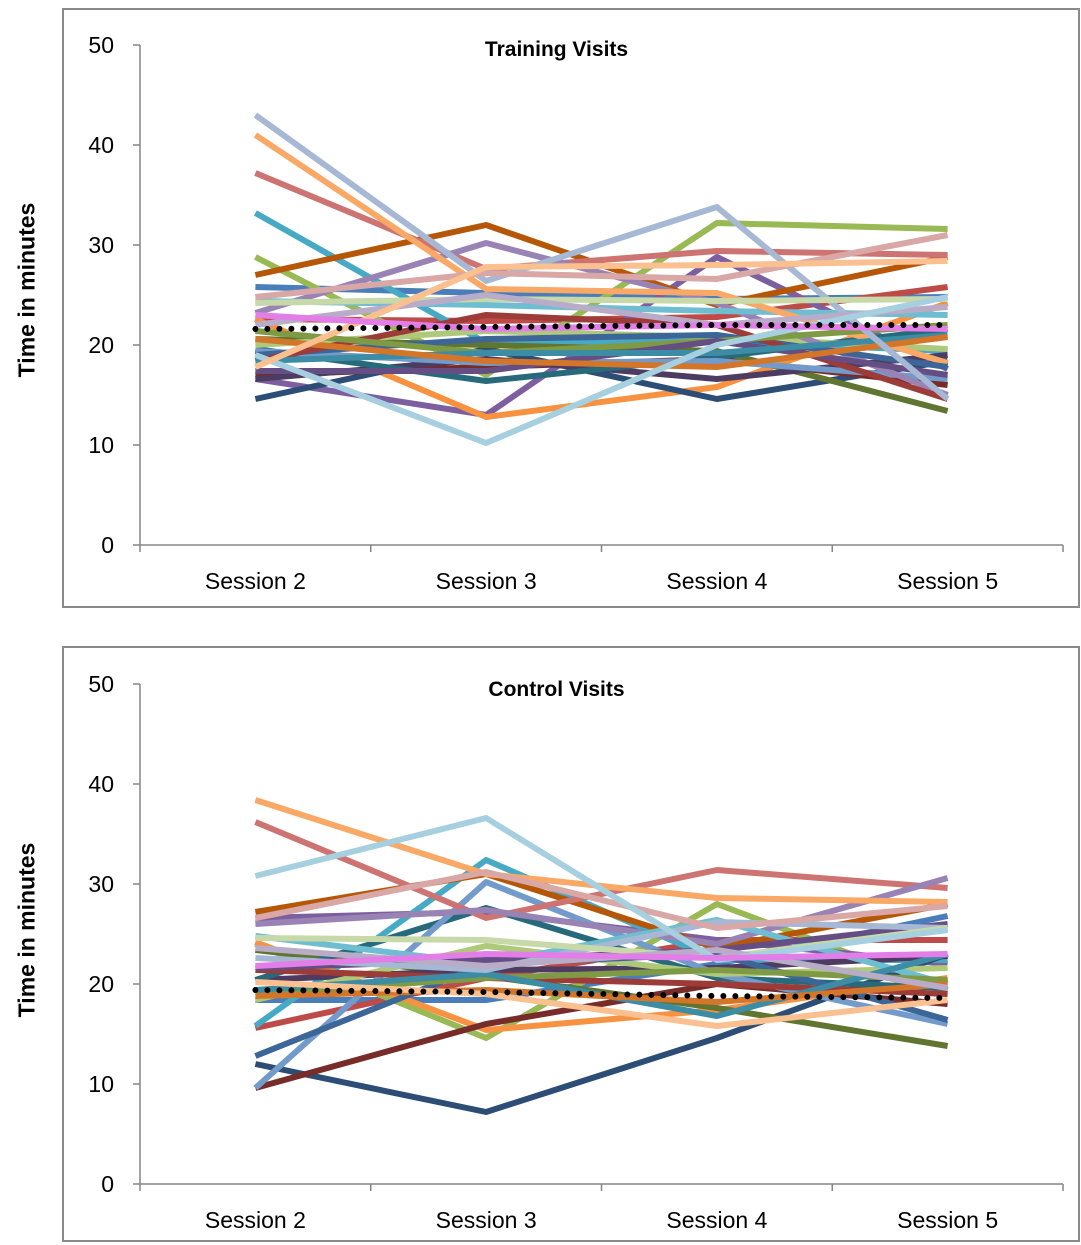 This screenshot has height=1245, width=1081. What do you see at coordinates (101, 445) in the screenshot?
I see `training-y-tick-label: 10` at bounding box center [101, 445].